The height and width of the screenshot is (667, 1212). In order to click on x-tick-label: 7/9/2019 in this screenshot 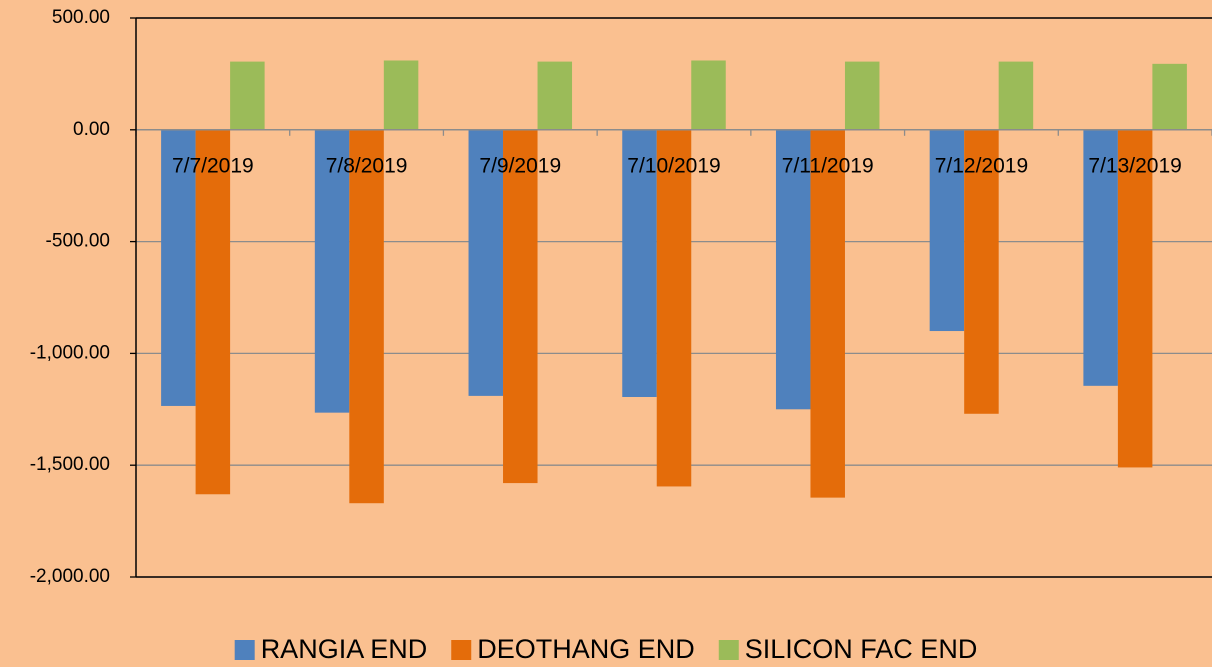, I will do `click(520, 165)`.